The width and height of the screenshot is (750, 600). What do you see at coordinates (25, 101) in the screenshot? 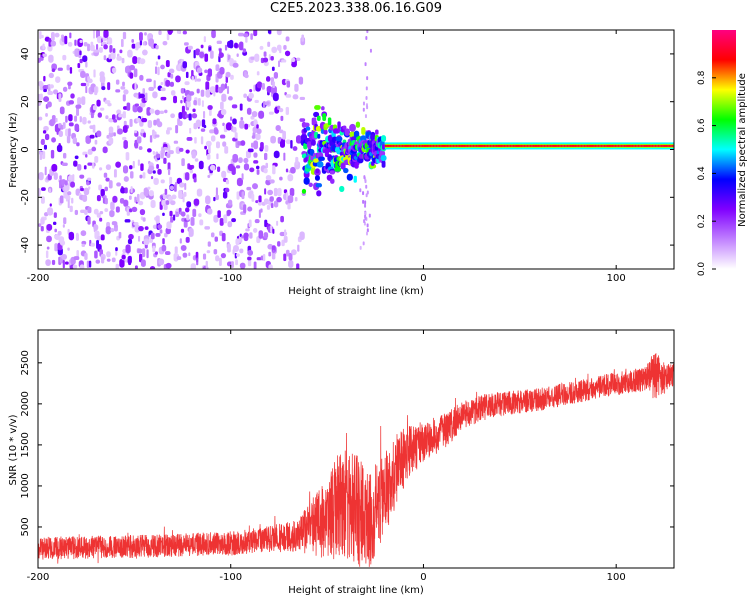
I see `y-tick-label: 20` at bounding box center [25, 101].